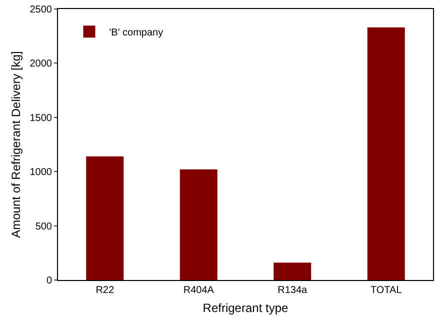 This screenshot has width=438, height=326. Describe the element at coordinates (136, 33) in the screenshot. I see `legend-label: 'B' company` at that location.